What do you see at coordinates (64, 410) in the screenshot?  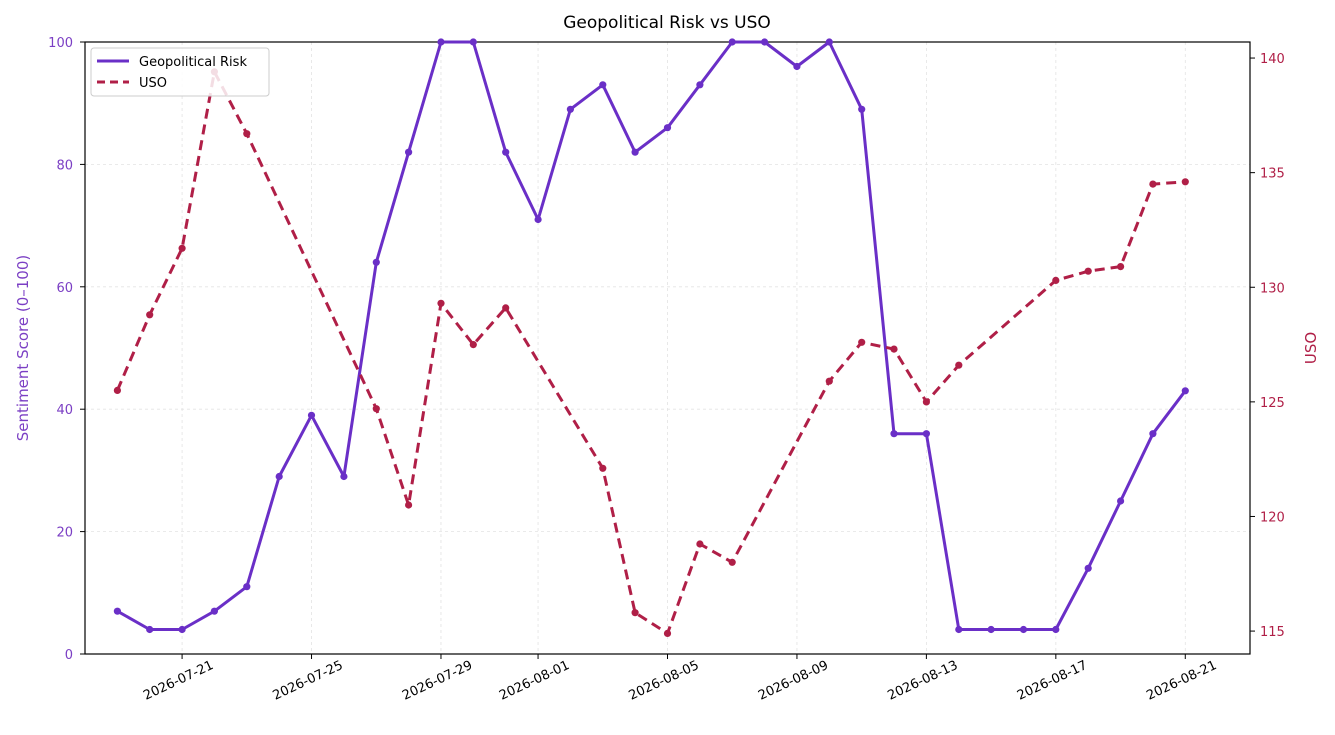 I see `y-left-tick-label: 40` at bounding box center [64, 410].